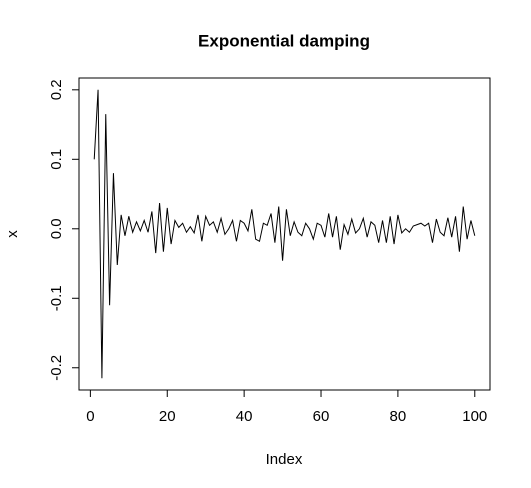 The height and width of the screenshot is (488, 531). I want to click on x-tick-label: 60, so click(321, 416).